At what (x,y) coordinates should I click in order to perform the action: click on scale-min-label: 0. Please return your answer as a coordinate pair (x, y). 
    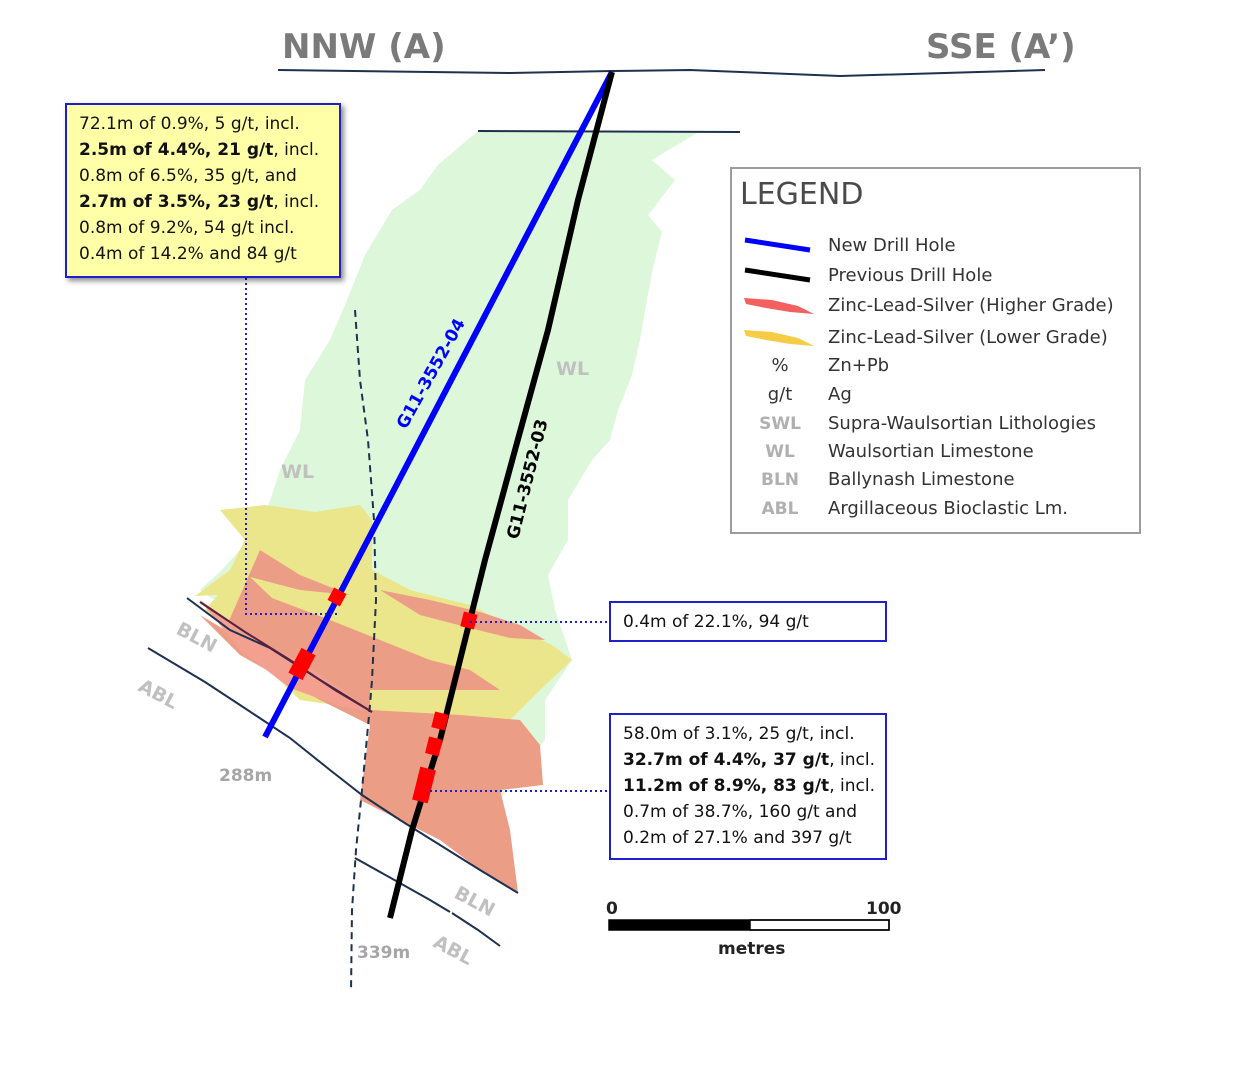
    Looking at the image, I should click on (612, 909).